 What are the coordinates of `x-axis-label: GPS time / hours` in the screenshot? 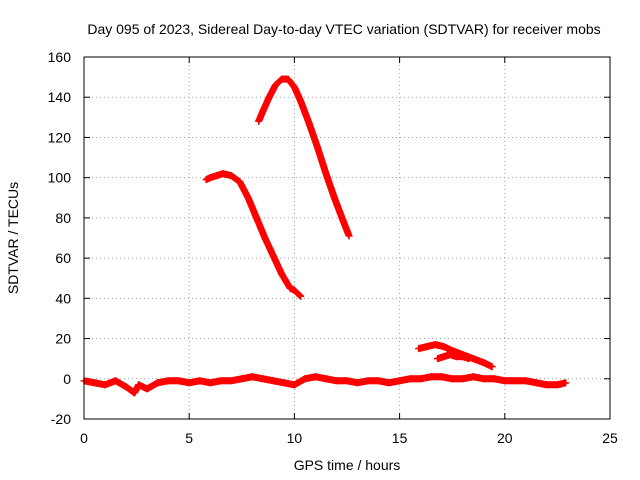 It's located at (347, 465).